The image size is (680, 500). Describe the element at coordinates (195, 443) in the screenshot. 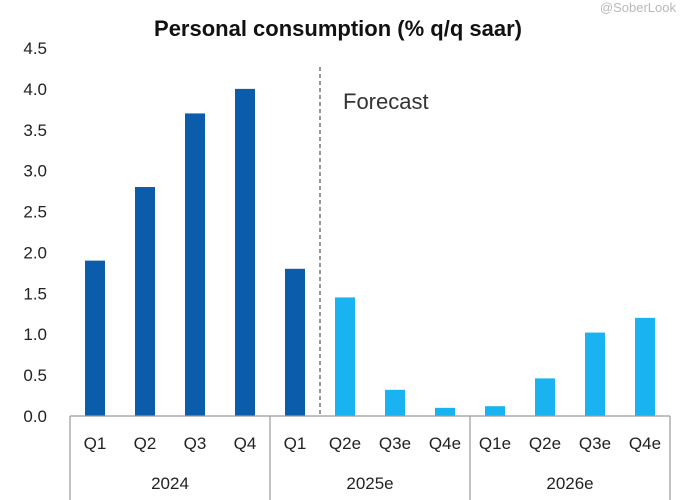

I see `x-category-label: Q3` at that location.